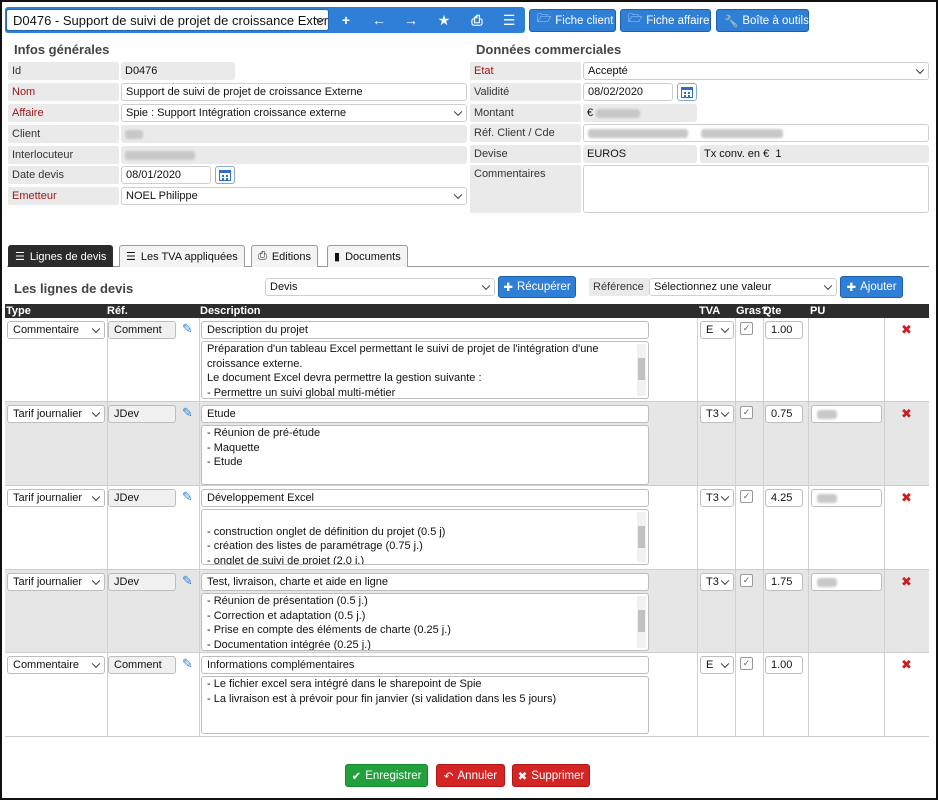 The image size is (938, 800). Describe the element at coordinates (380, 287) in the screenshot. I see `source-select: Devis` at that location.